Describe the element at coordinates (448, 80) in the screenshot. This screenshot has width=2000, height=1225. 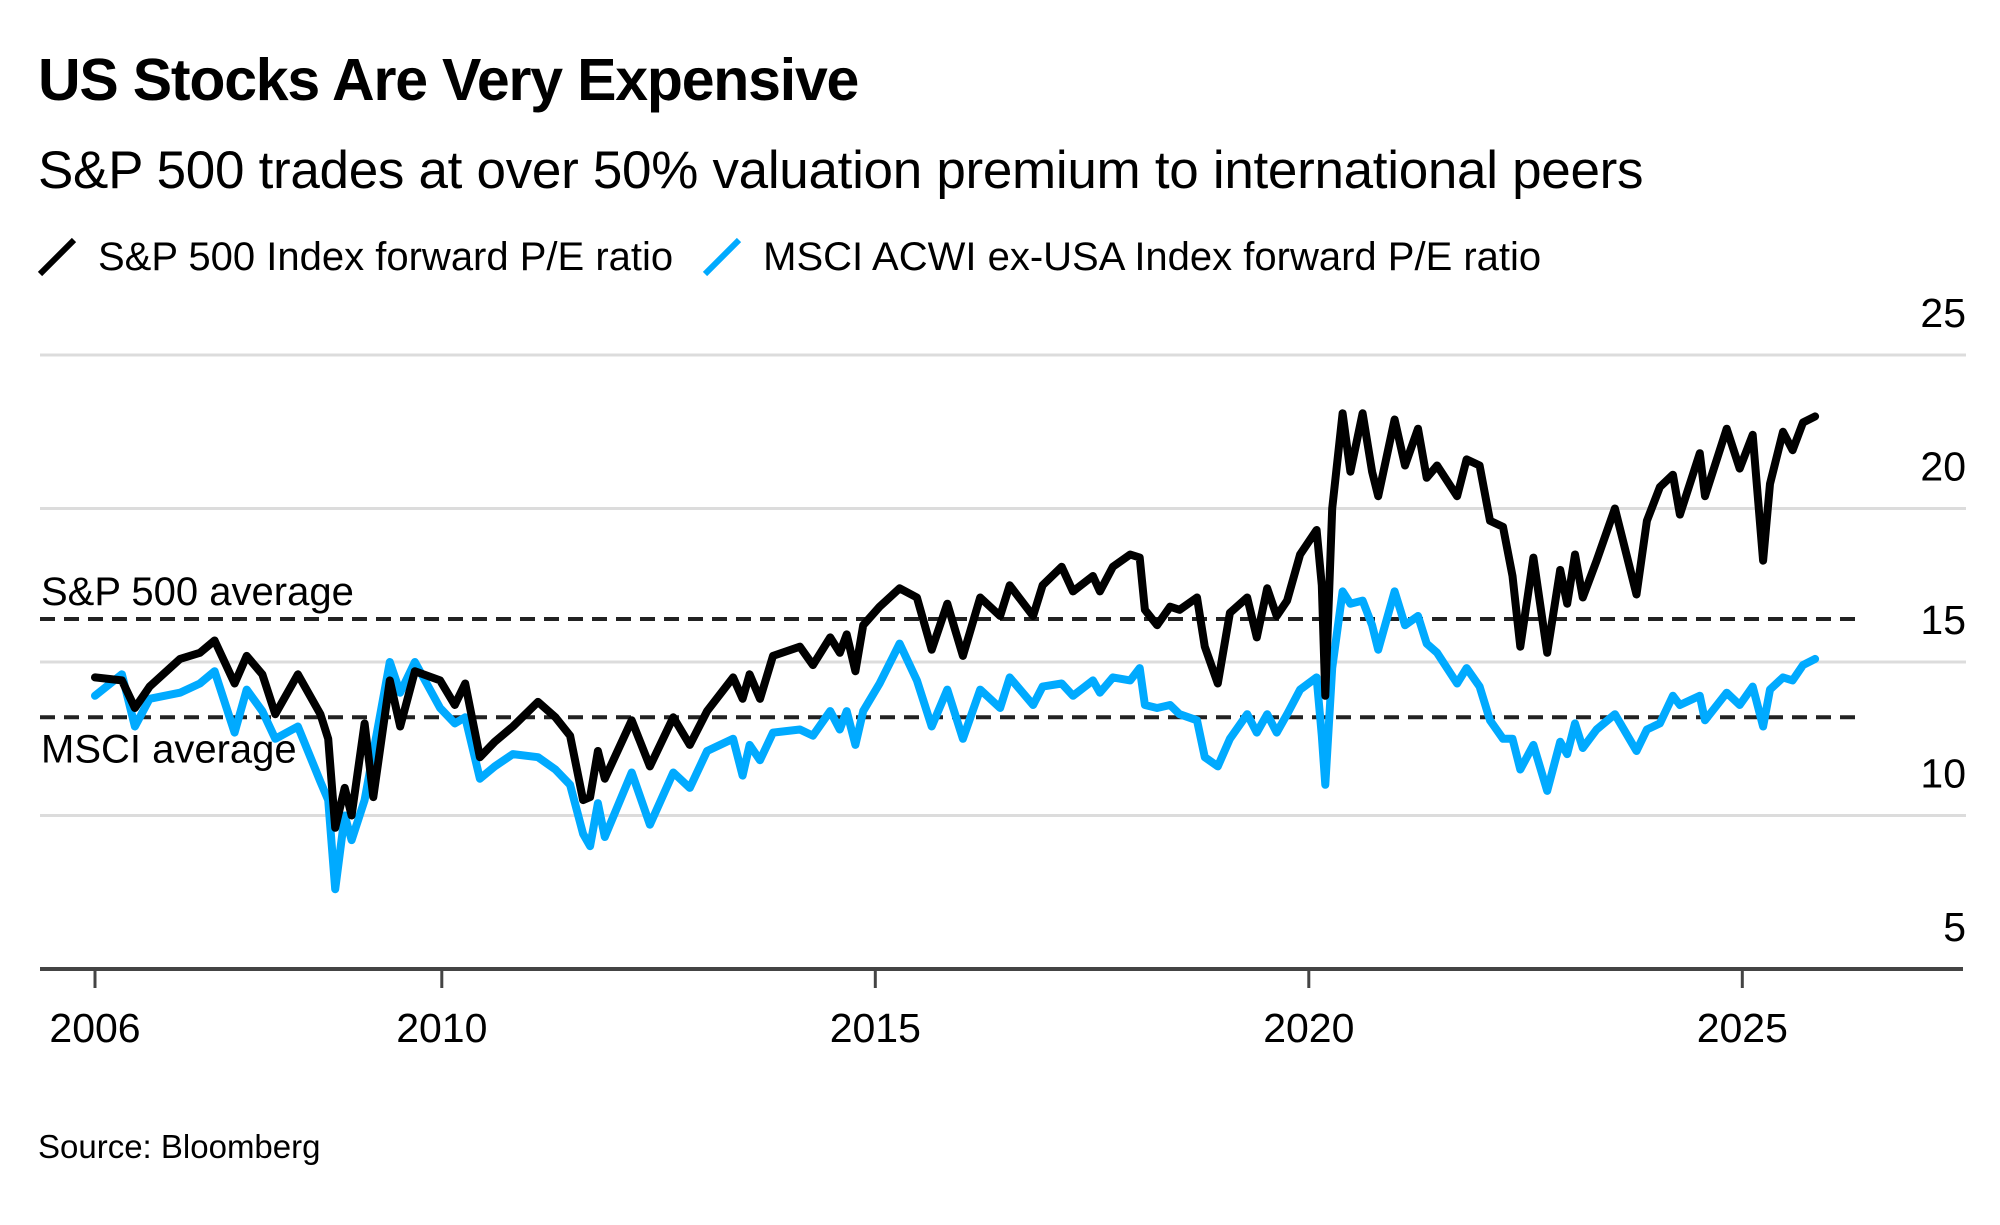
I see `chart-title: US Stocks Are Very Expensive` at that location.